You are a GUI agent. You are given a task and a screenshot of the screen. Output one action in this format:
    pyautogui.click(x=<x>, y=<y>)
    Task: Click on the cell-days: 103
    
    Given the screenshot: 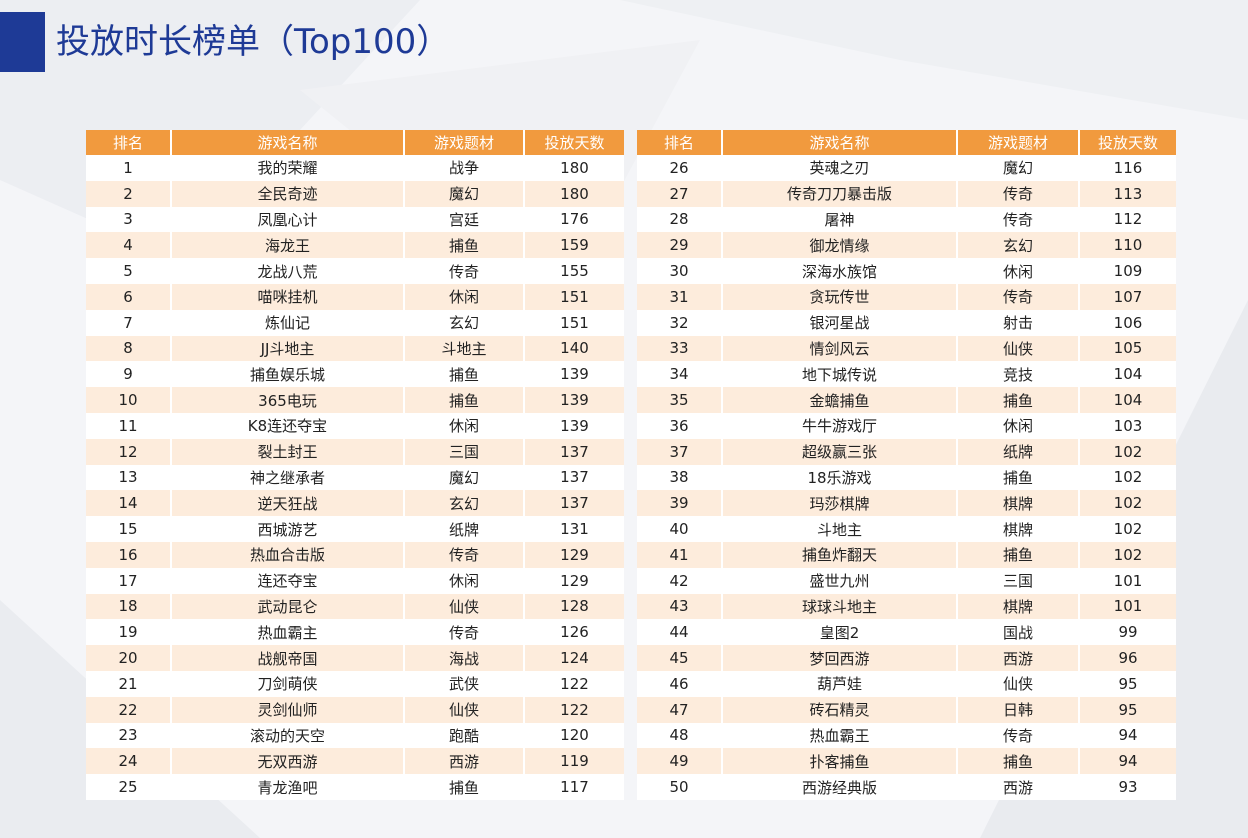 What is the action you would take?
    pyautogui.click(x=1128, y=425)
    